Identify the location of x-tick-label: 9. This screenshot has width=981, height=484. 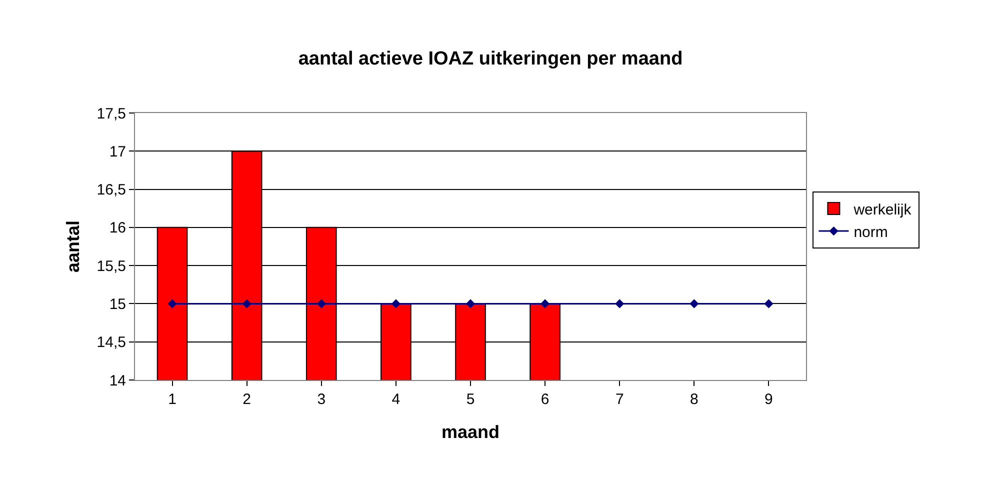
(768, 399).